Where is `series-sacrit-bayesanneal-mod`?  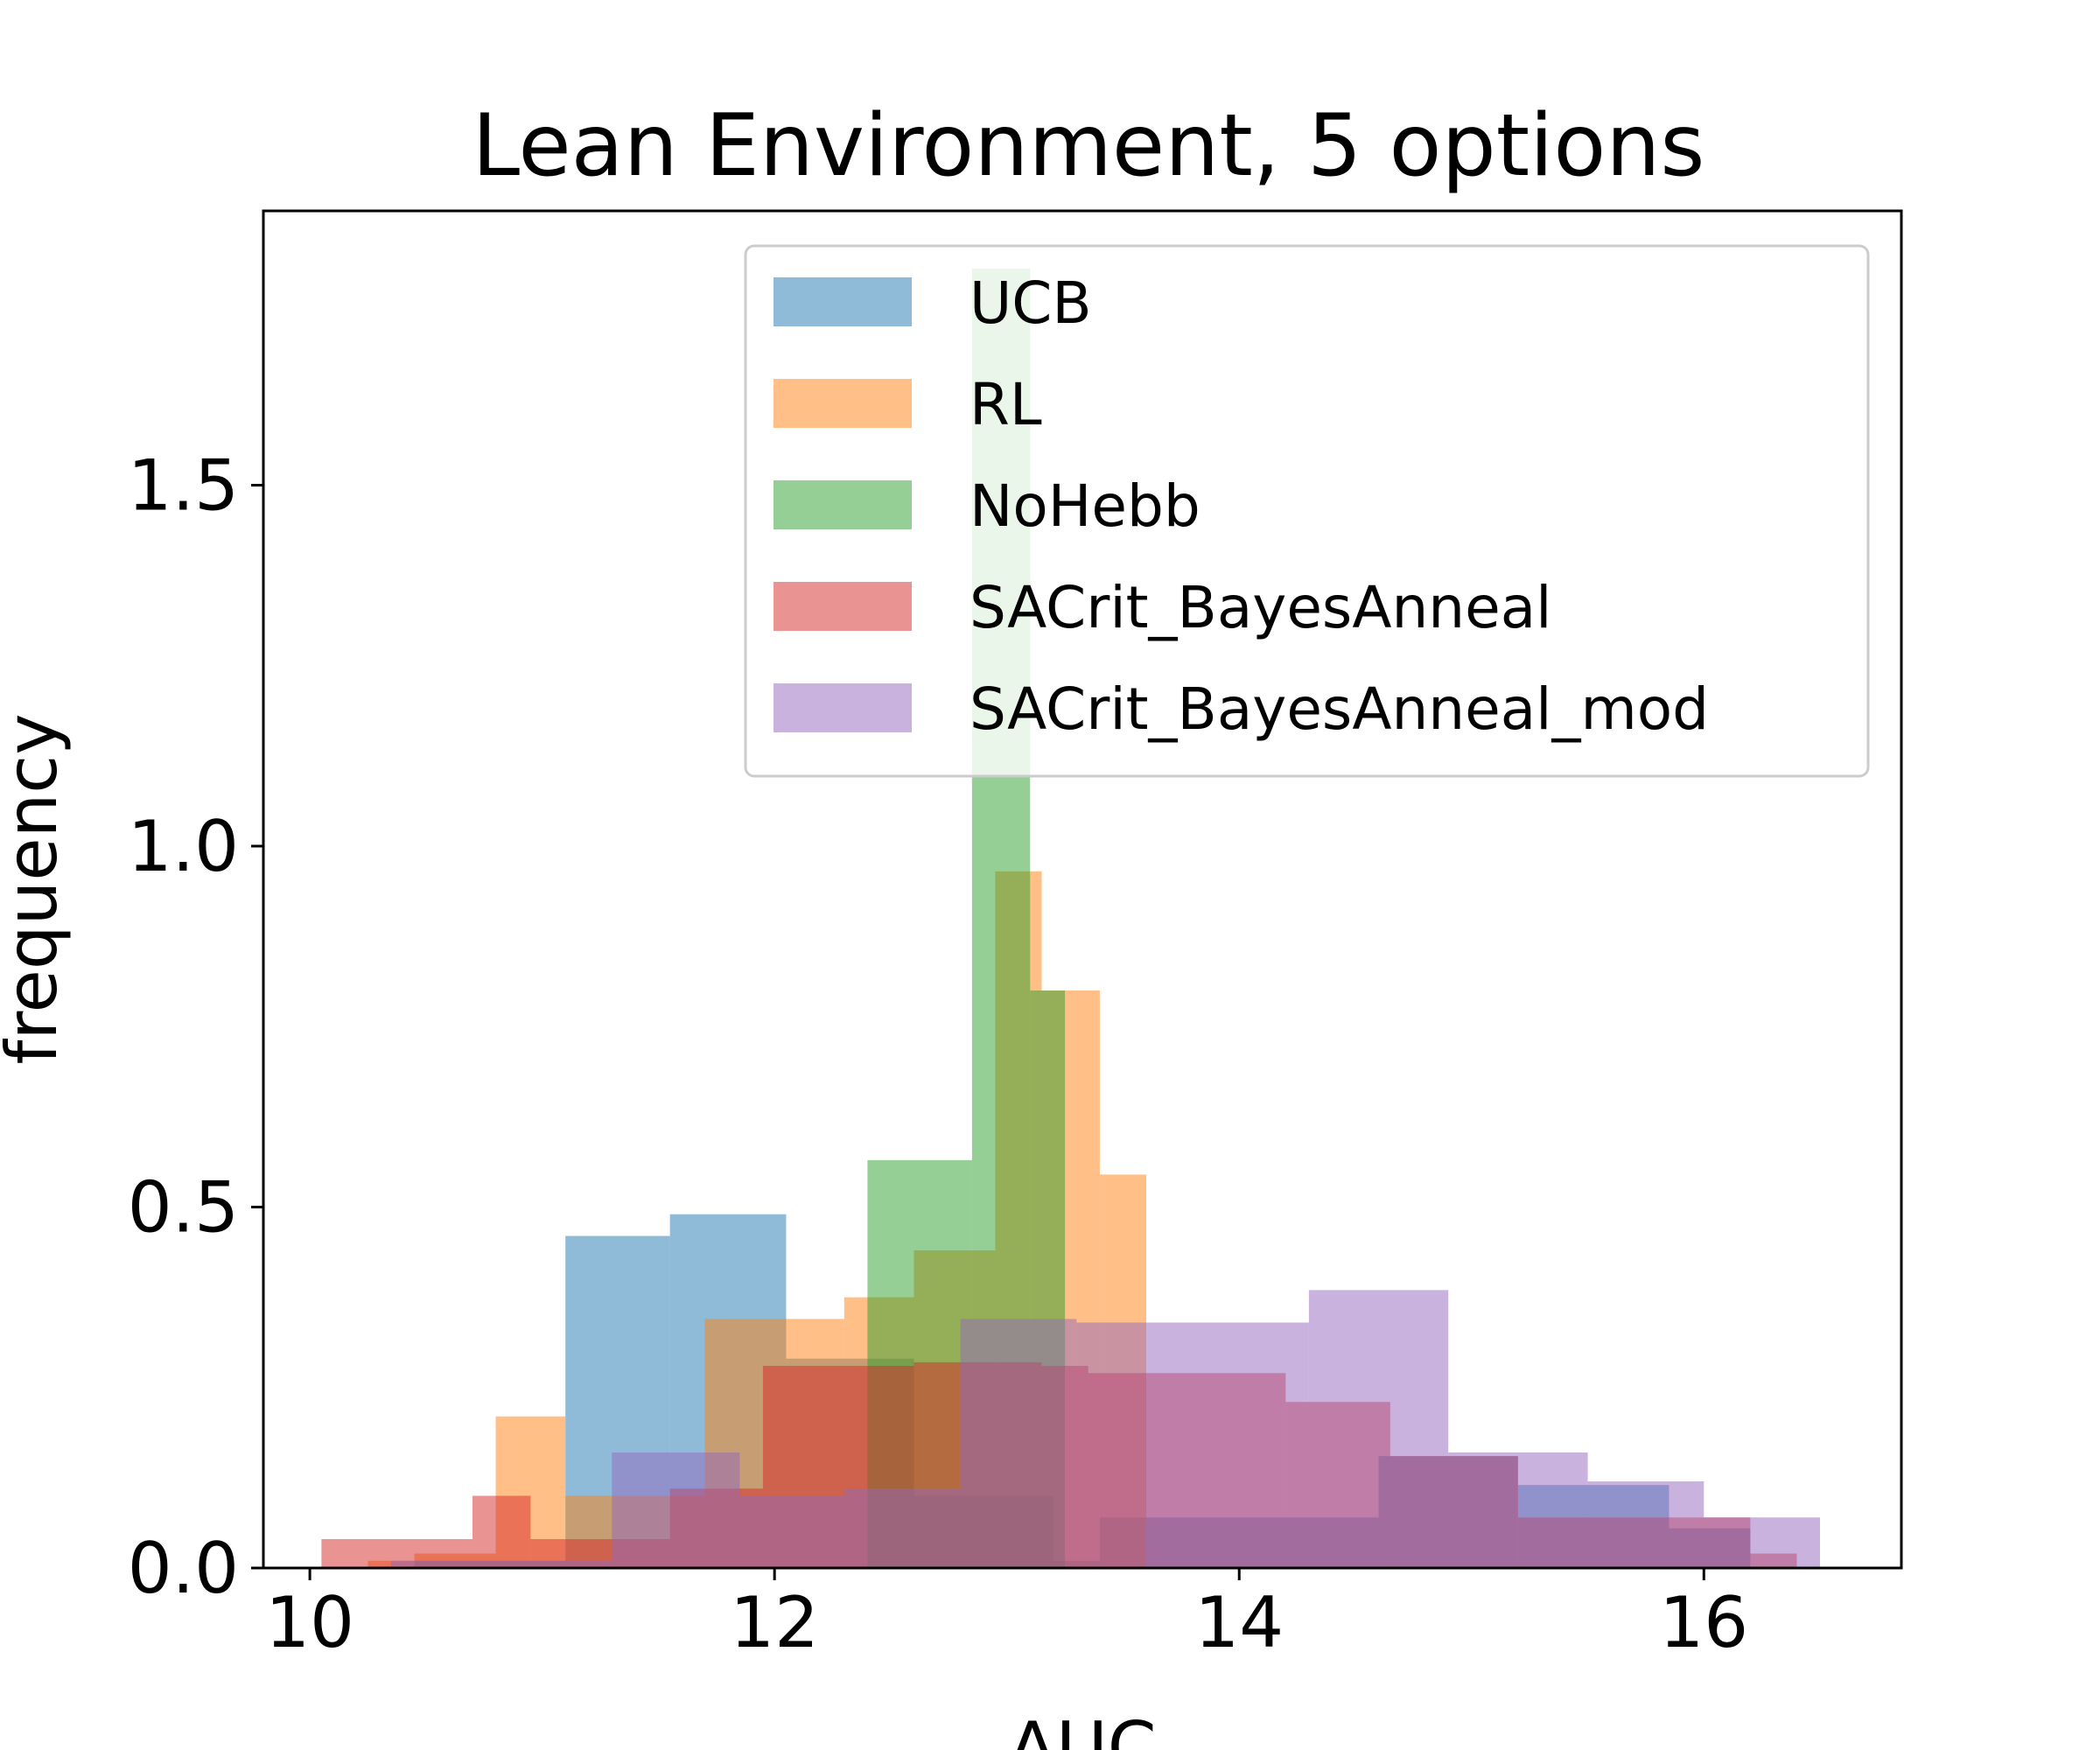
series-sacrit-bayesanneal-mod is located at coordinates (1106, 1429).